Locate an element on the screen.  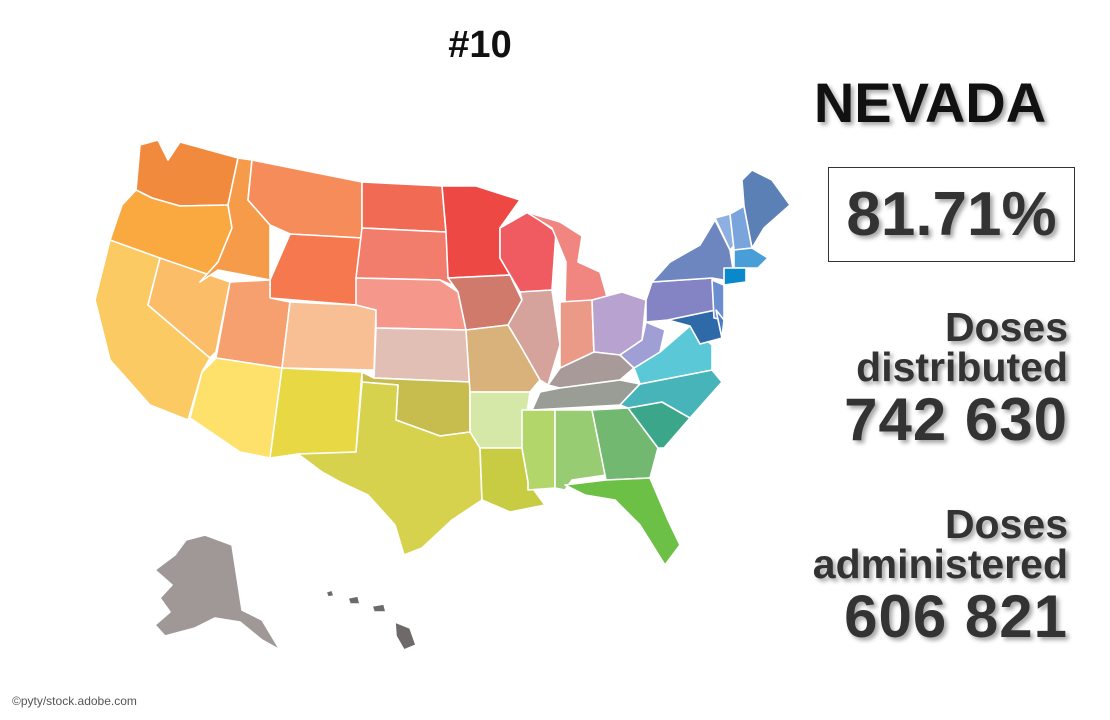
state-mississippi is located at coordinates (538, 450).